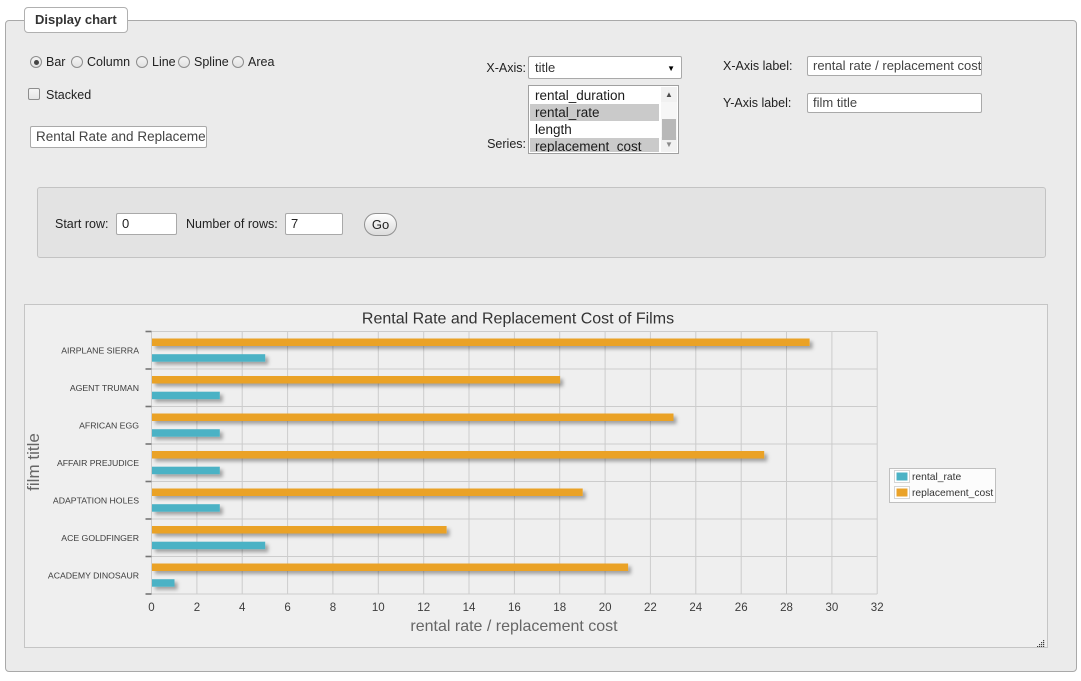  Describe the element at coordinates (151, 608) in the screenshot. I see `svg-text: 0` at that location.